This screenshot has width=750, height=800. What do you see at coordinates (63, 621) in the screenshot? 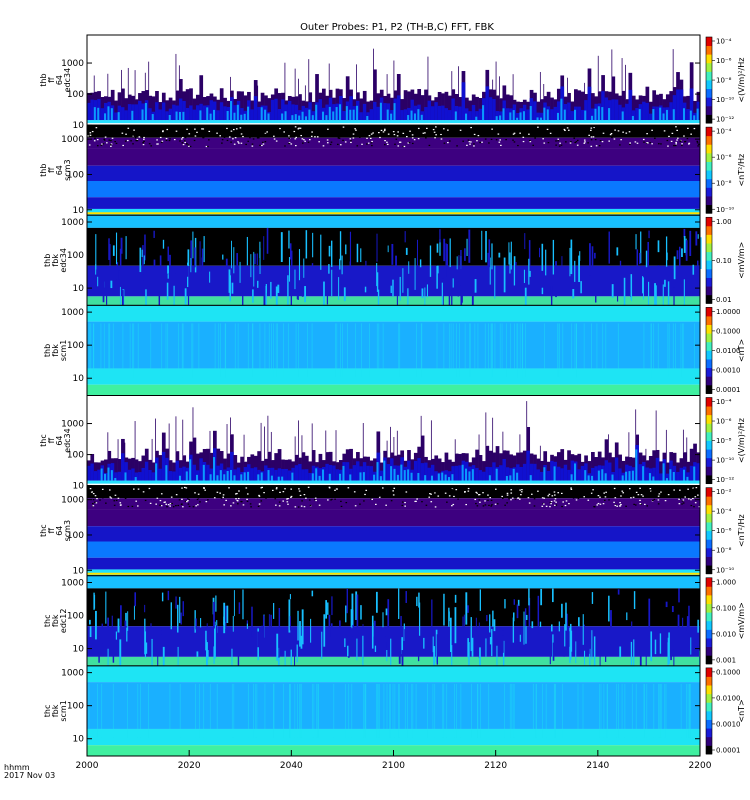
I see `y-axis-label-line: edc12` at bounding box center [63, 621].